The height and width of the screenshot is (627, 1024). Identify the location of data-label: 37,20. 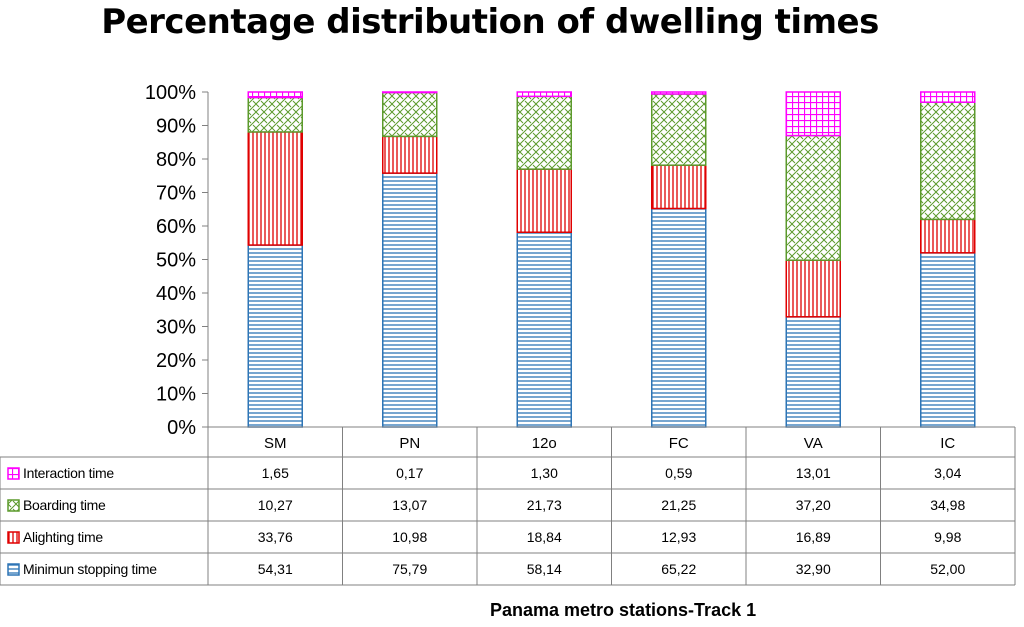
(813, 505).